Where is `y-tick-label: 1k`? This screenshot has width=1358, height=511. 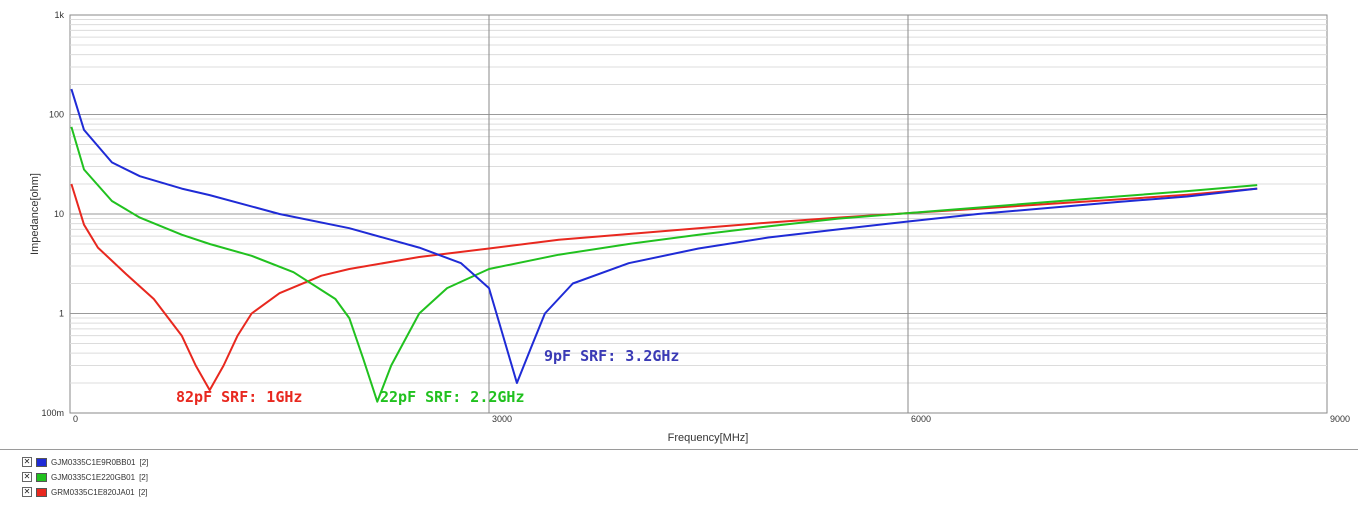 y-tick-label: 1k is located at coordinates (59, 15).